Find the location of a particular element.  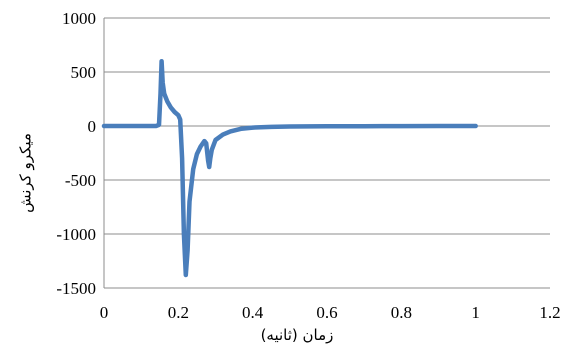

x-tick-label: 0.6 is located at coordinates (326, 312).